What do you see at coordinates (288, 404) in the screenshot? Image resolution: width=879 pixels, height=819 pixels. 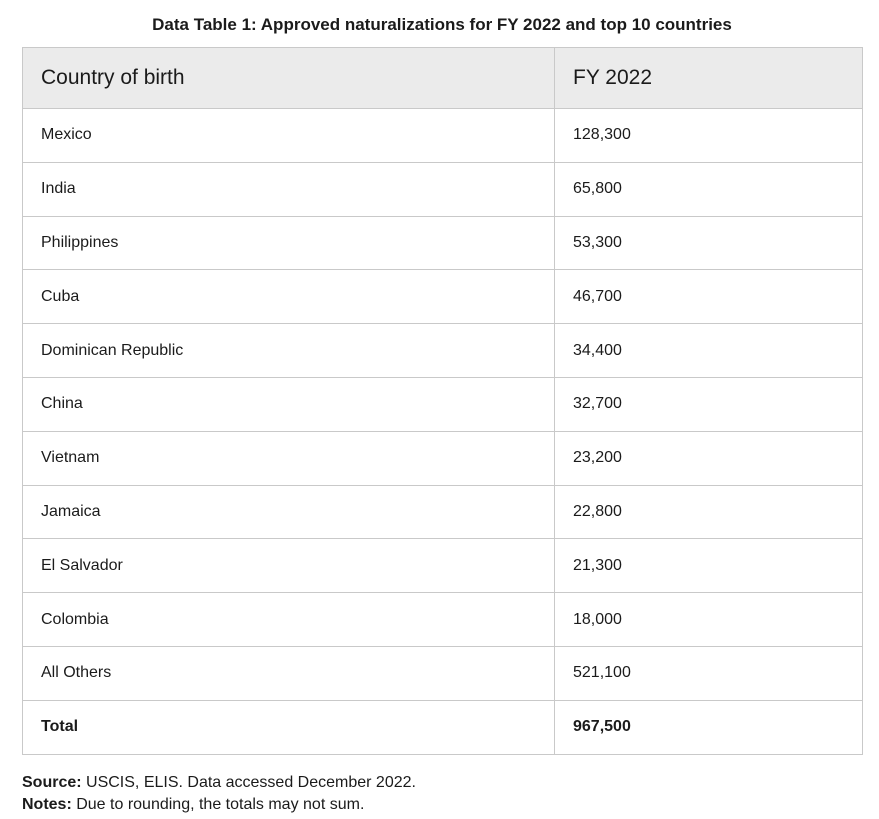 I see `country-cell: China` at bounding box center [288, 404].